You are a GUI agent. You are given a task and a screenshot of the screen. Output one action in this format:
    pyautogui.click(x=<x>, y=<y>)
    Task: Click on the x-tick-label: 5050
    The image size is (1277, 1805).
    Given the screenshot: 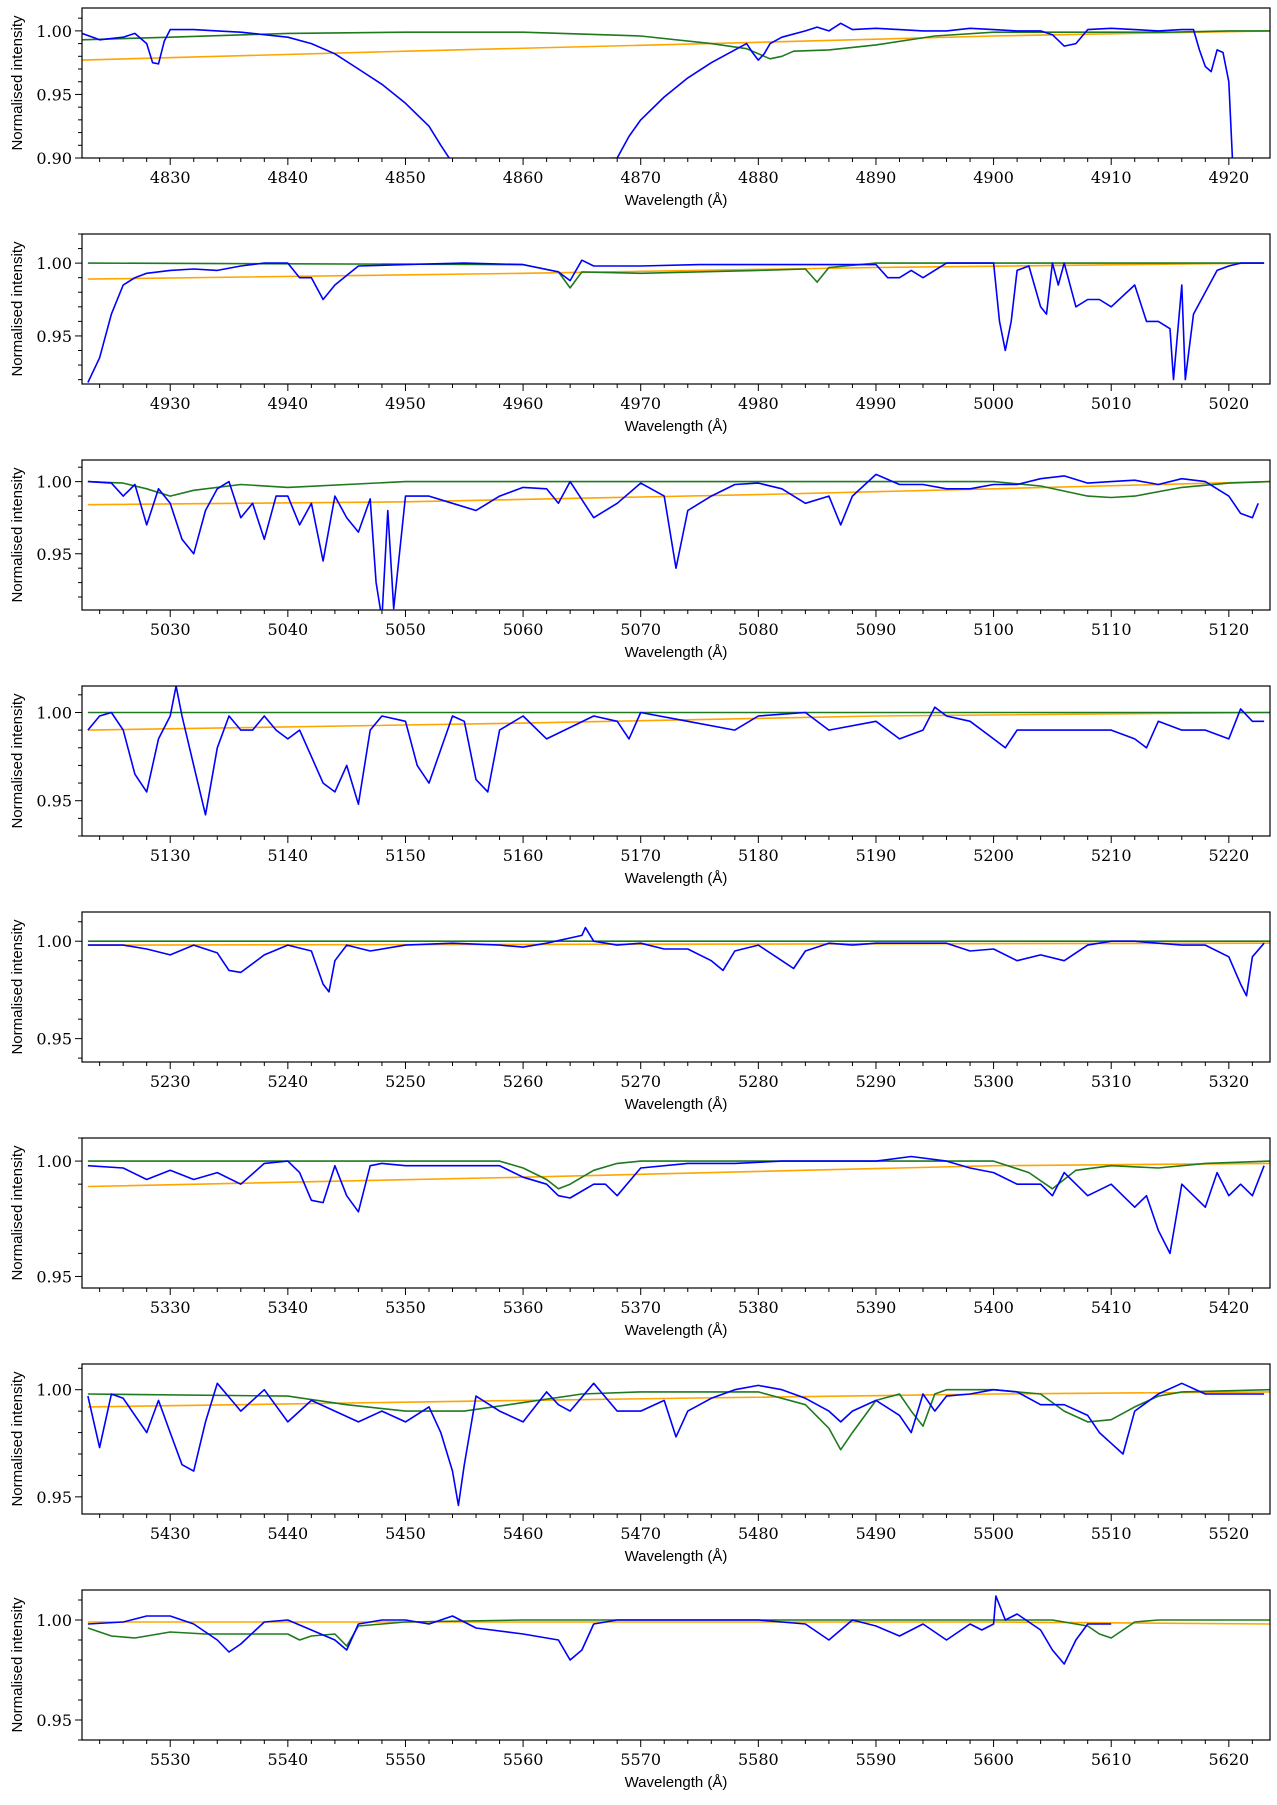 What is the action you would take?
    pyautogui.click(x=405, y=629)
    